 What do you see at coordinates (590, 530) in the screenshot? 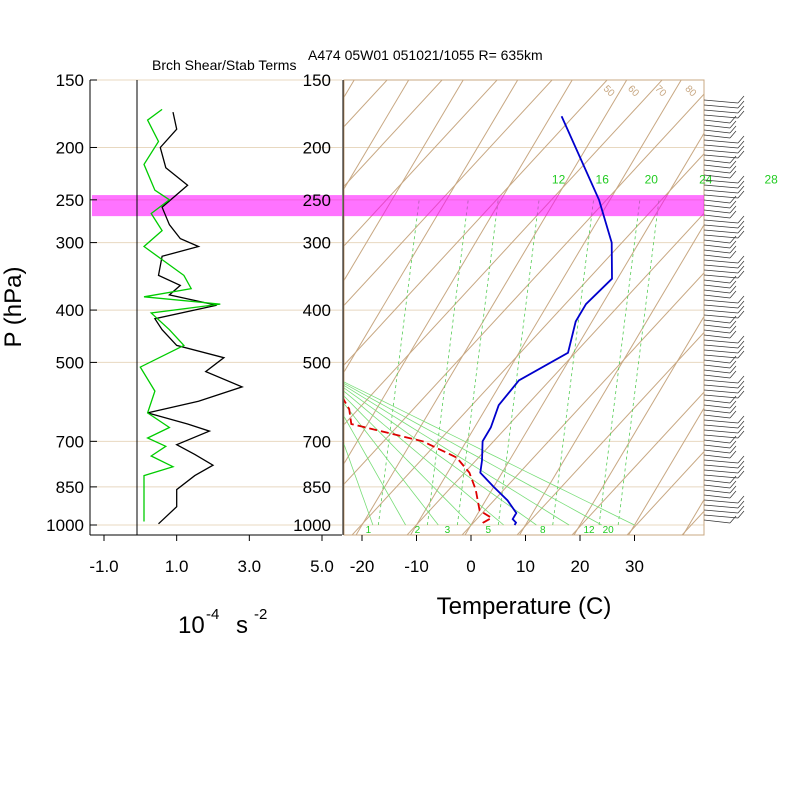
I see `mixing-ratio-bottom-label: 12` at bounding box center [590, 530].